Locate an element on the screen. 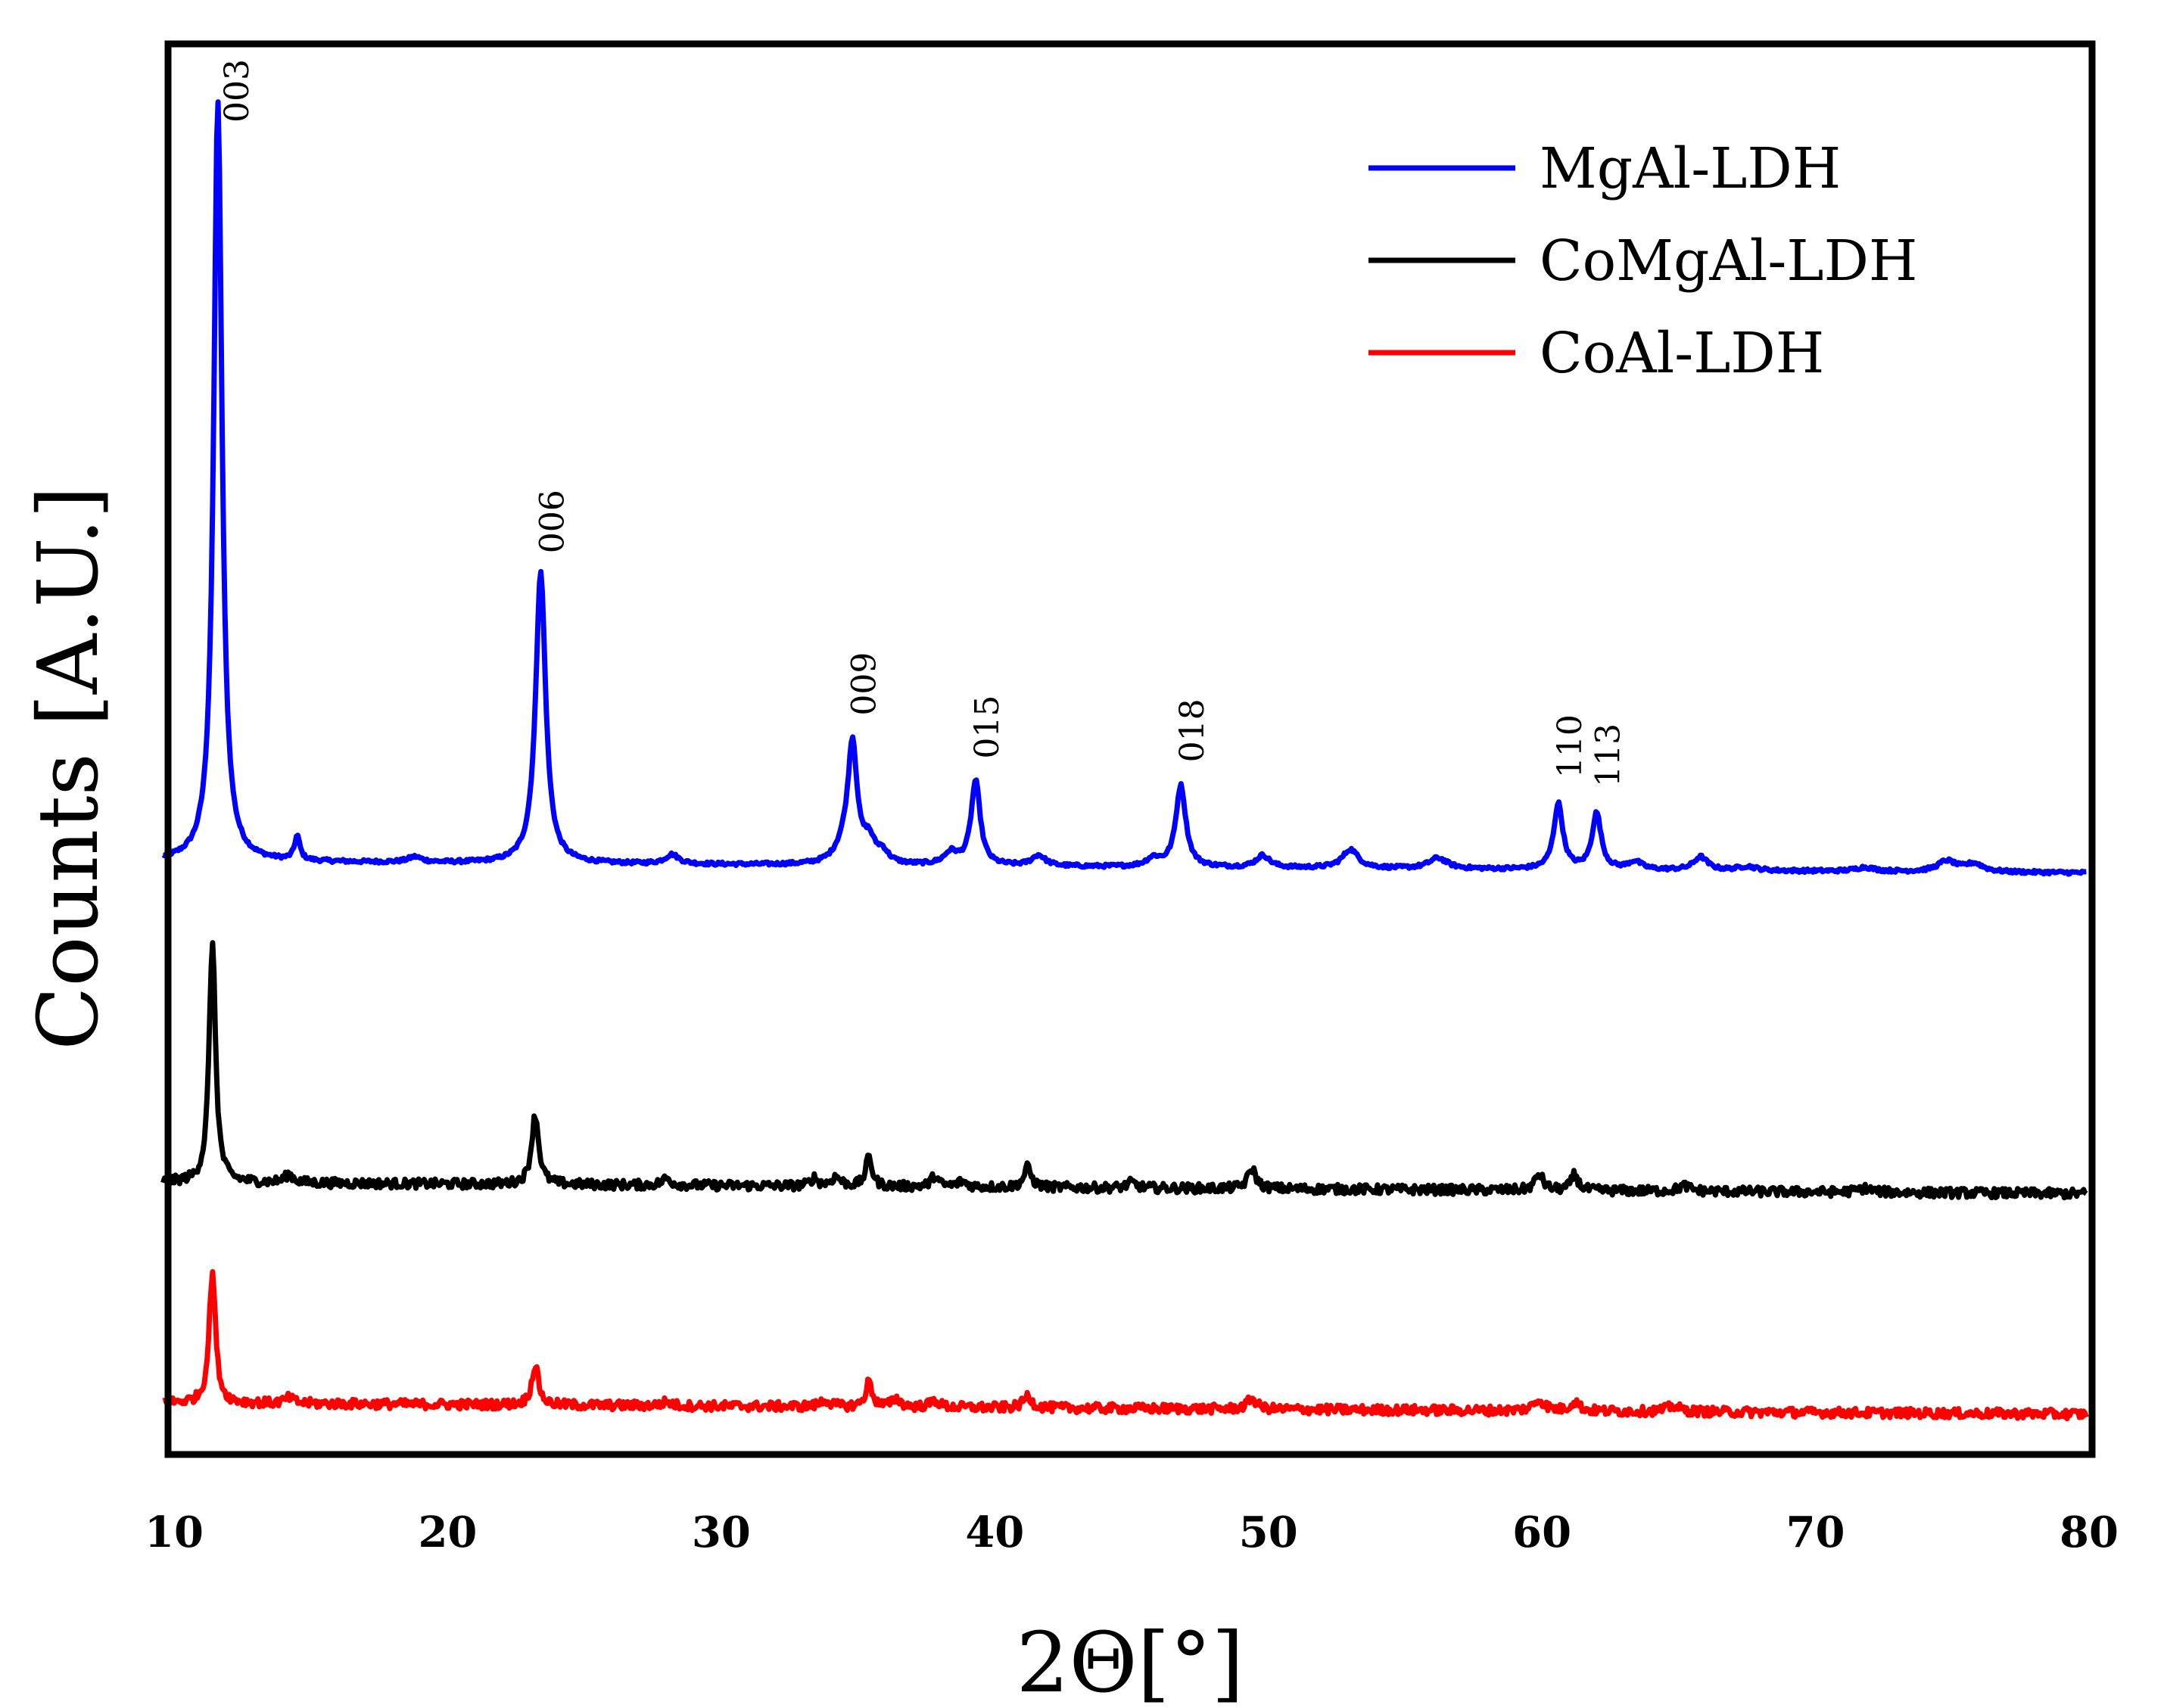  x-tick-label: 50 is located at coordinates (1268, 1532).